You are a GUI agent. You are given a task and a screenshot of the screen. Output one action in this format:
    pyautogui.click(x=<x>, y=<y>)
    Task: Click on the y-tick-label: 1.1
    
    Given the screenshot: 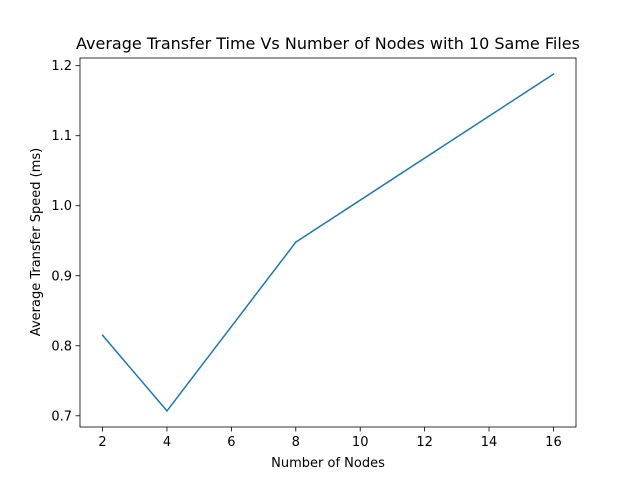 What is the action you would take?
    pyautogui.click(x=61, y=136)
    